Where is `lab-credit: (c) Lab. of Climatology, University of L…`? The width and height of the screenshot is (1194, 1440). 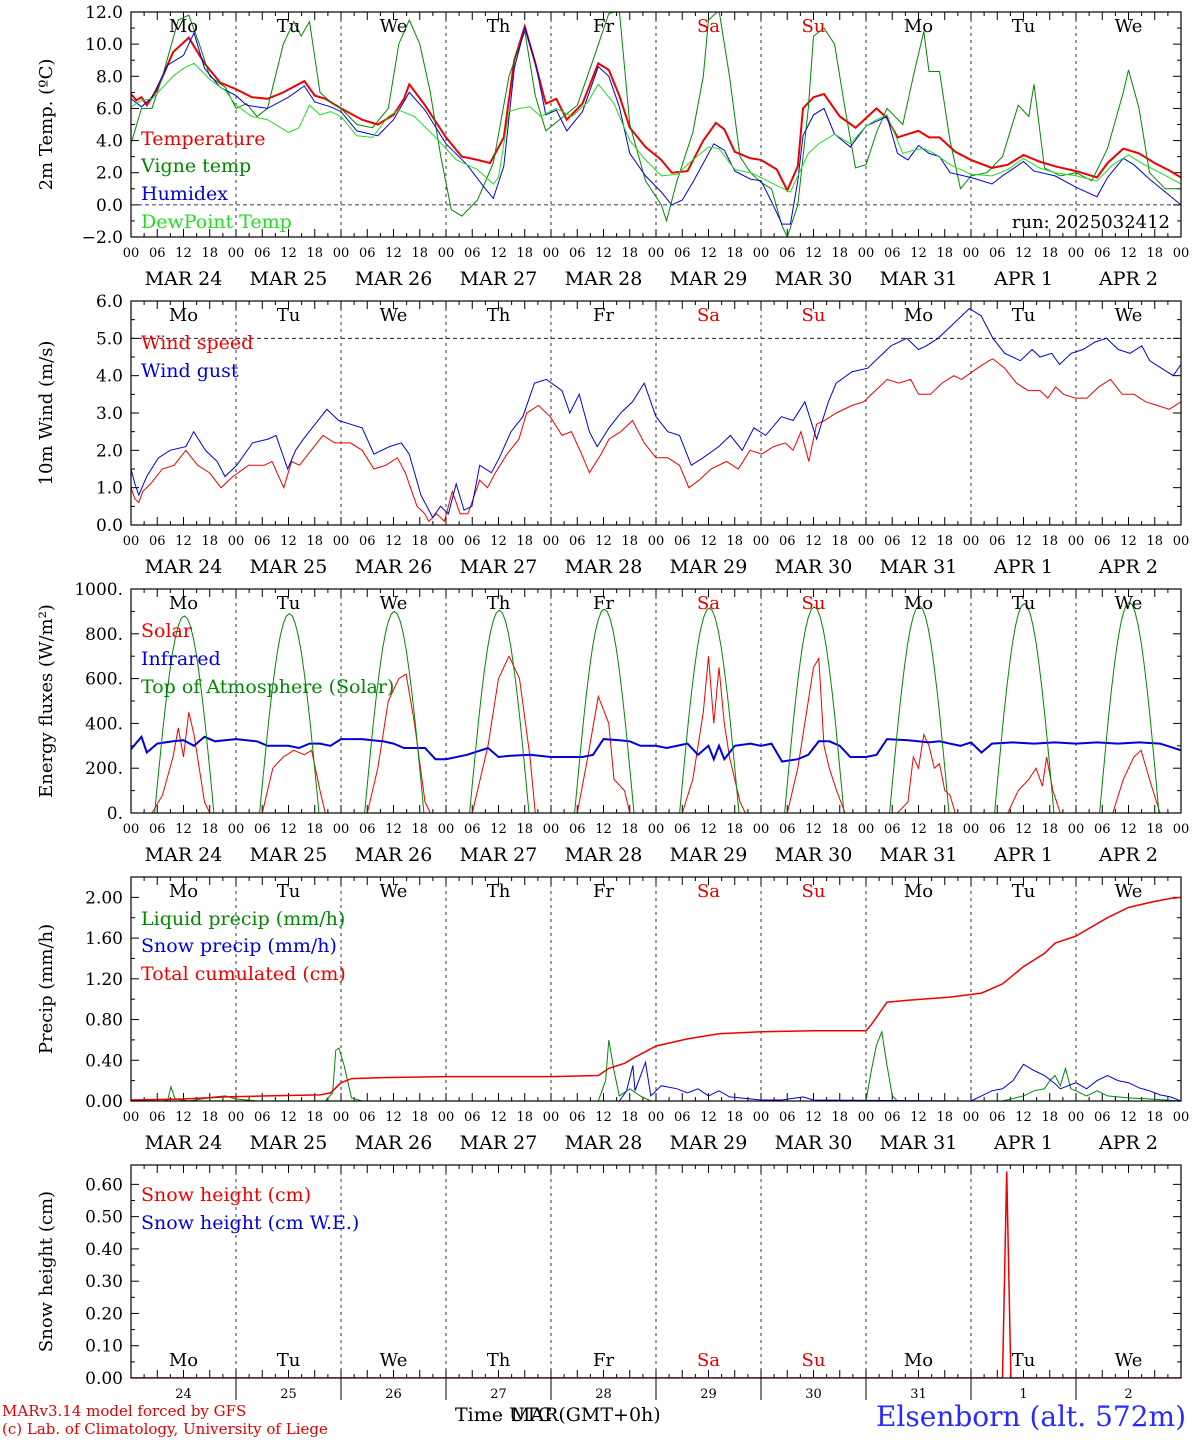
lab-credit: (c) Lab. of Climatology, University of L… is located at coordinates (165, 1429).